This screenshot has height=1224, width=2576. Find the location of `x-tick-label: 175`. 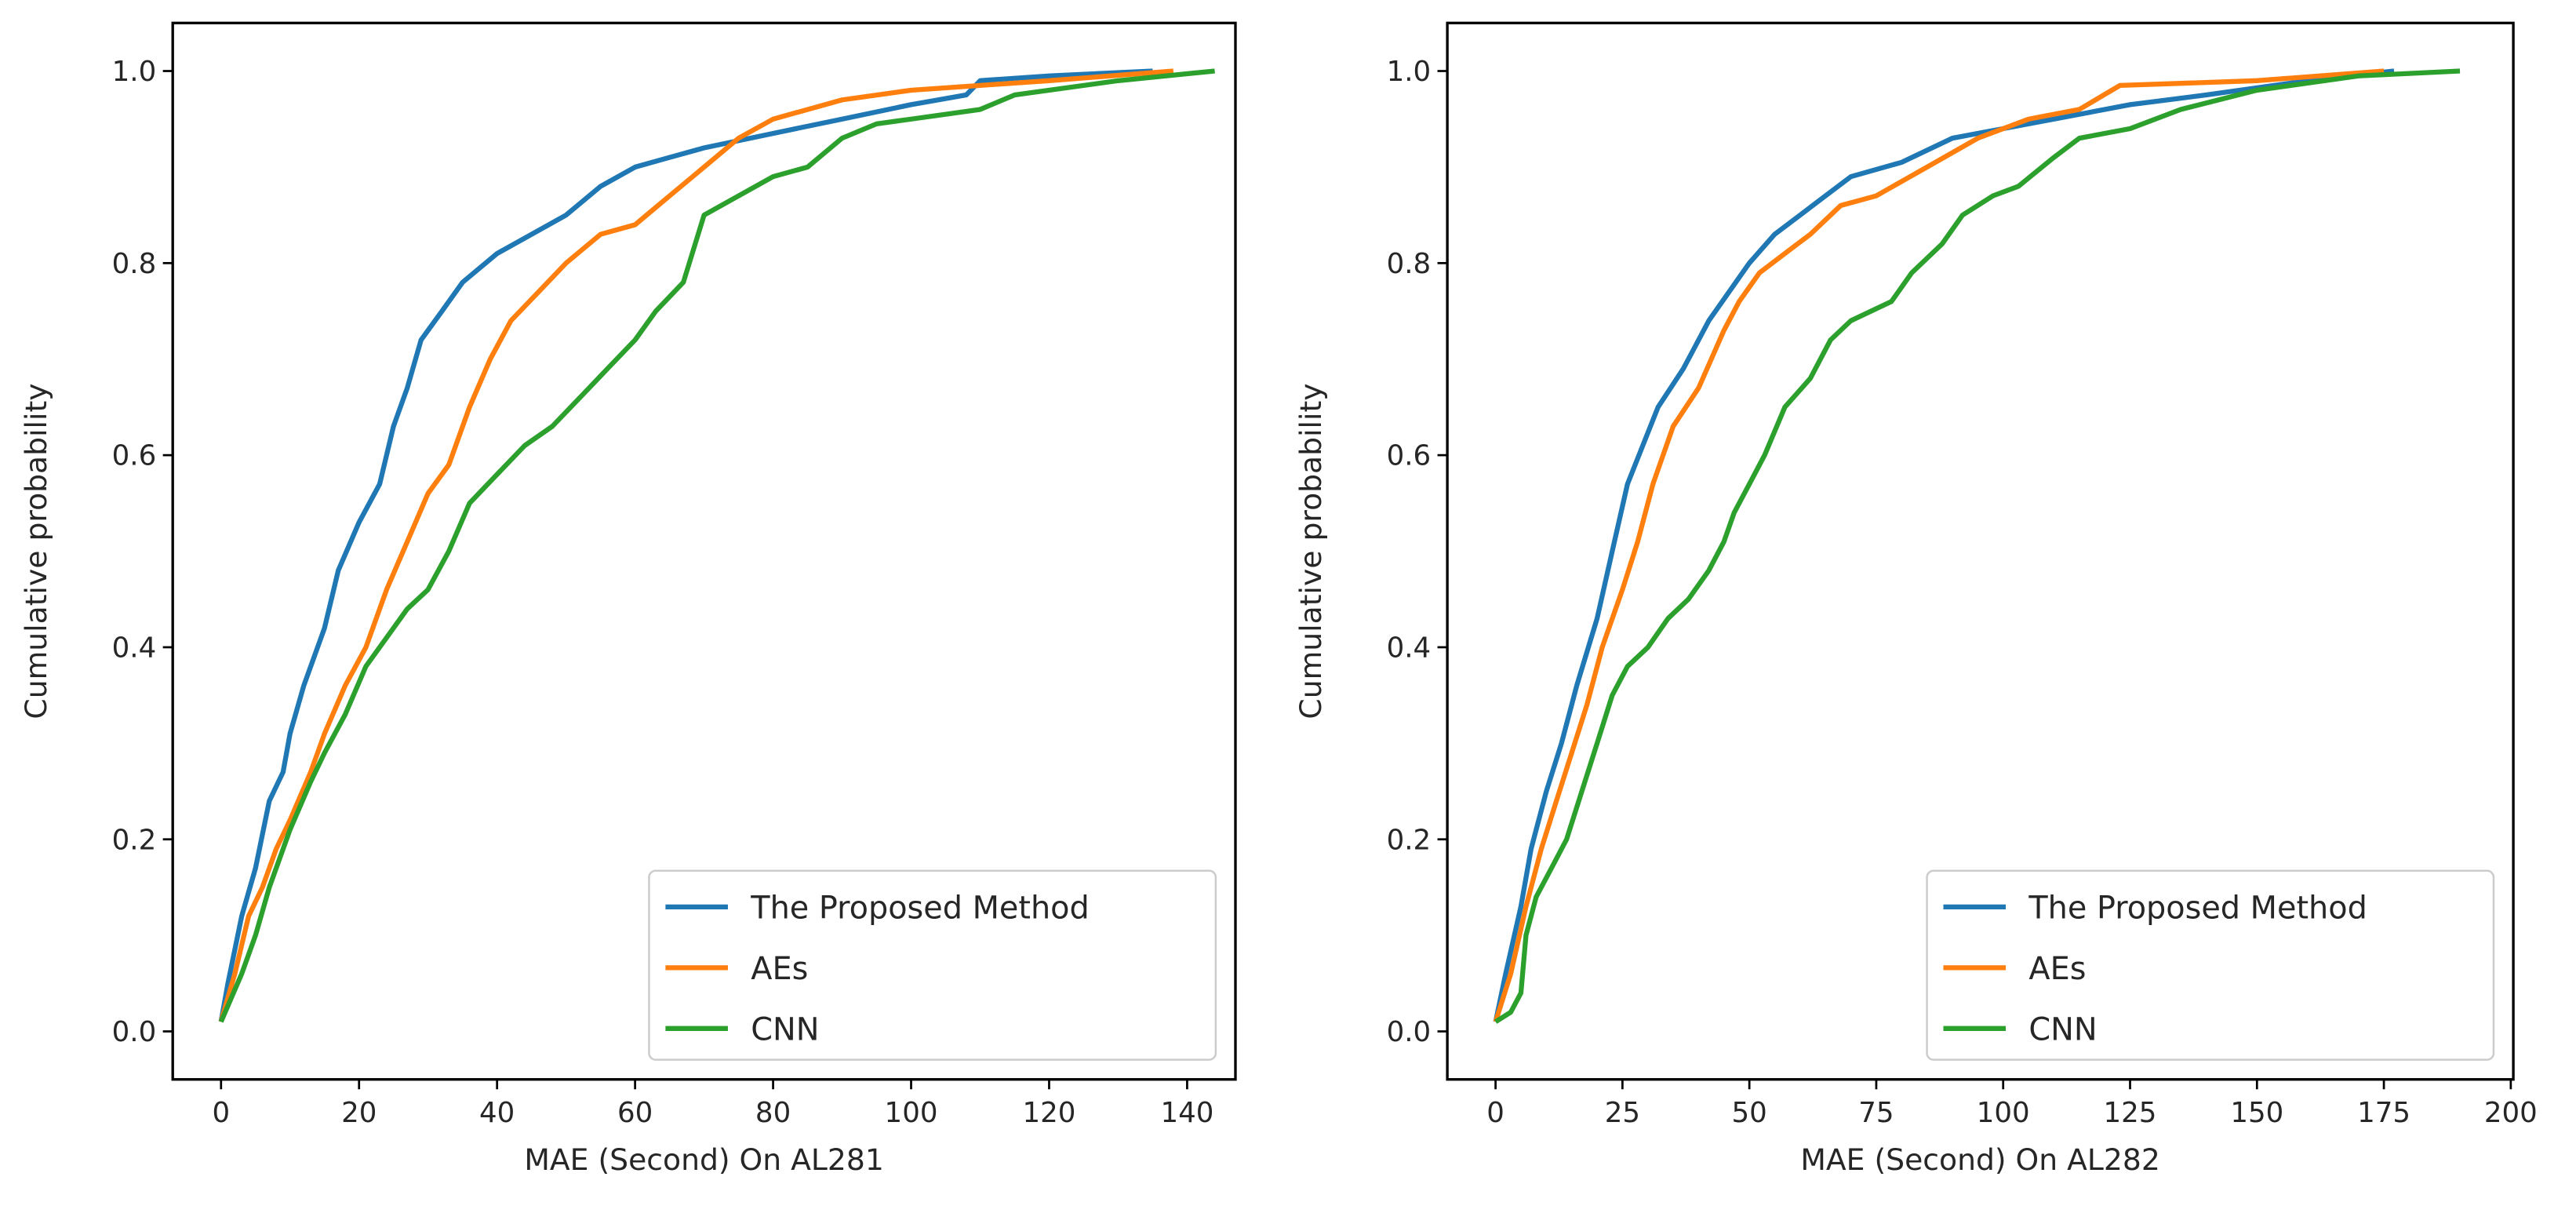

x-tick-label: 175 is located at coordinates (2383, 1113).